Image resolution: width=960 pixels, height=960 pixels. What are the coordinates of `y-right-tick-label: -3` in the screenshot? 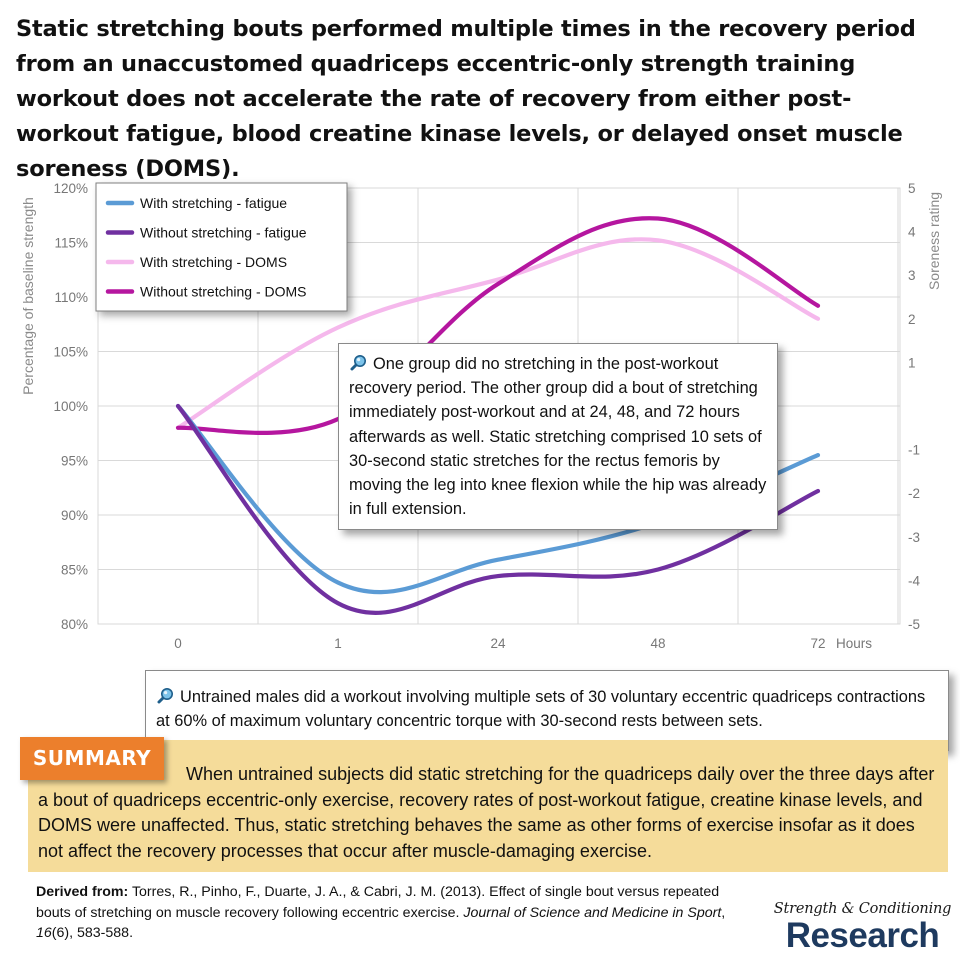 It's located at (914, 537).